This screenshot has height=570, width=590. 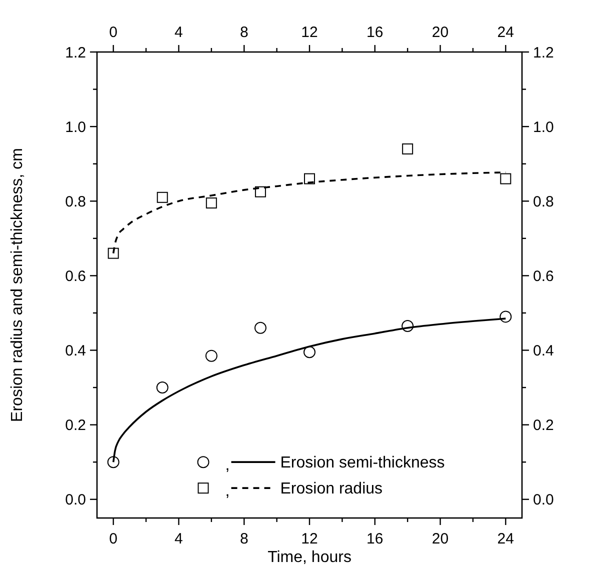 I want to click on y2-tick-label: 0.0, so click(x=543, y=500).